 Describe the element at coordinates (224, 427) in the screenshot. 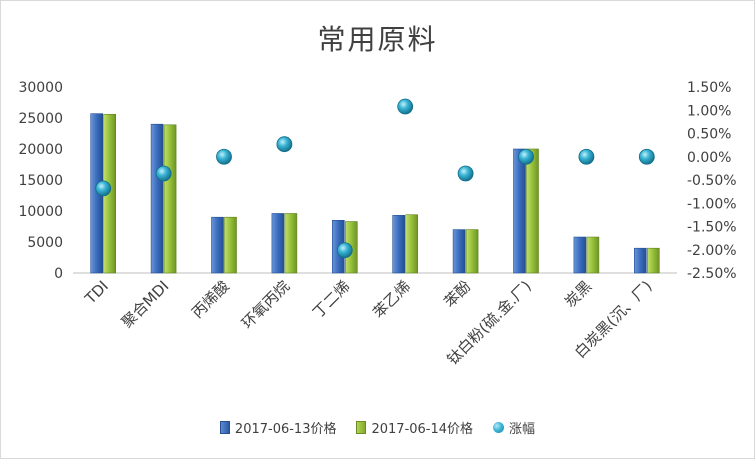

I see `legend-swatch-blue` at that location.